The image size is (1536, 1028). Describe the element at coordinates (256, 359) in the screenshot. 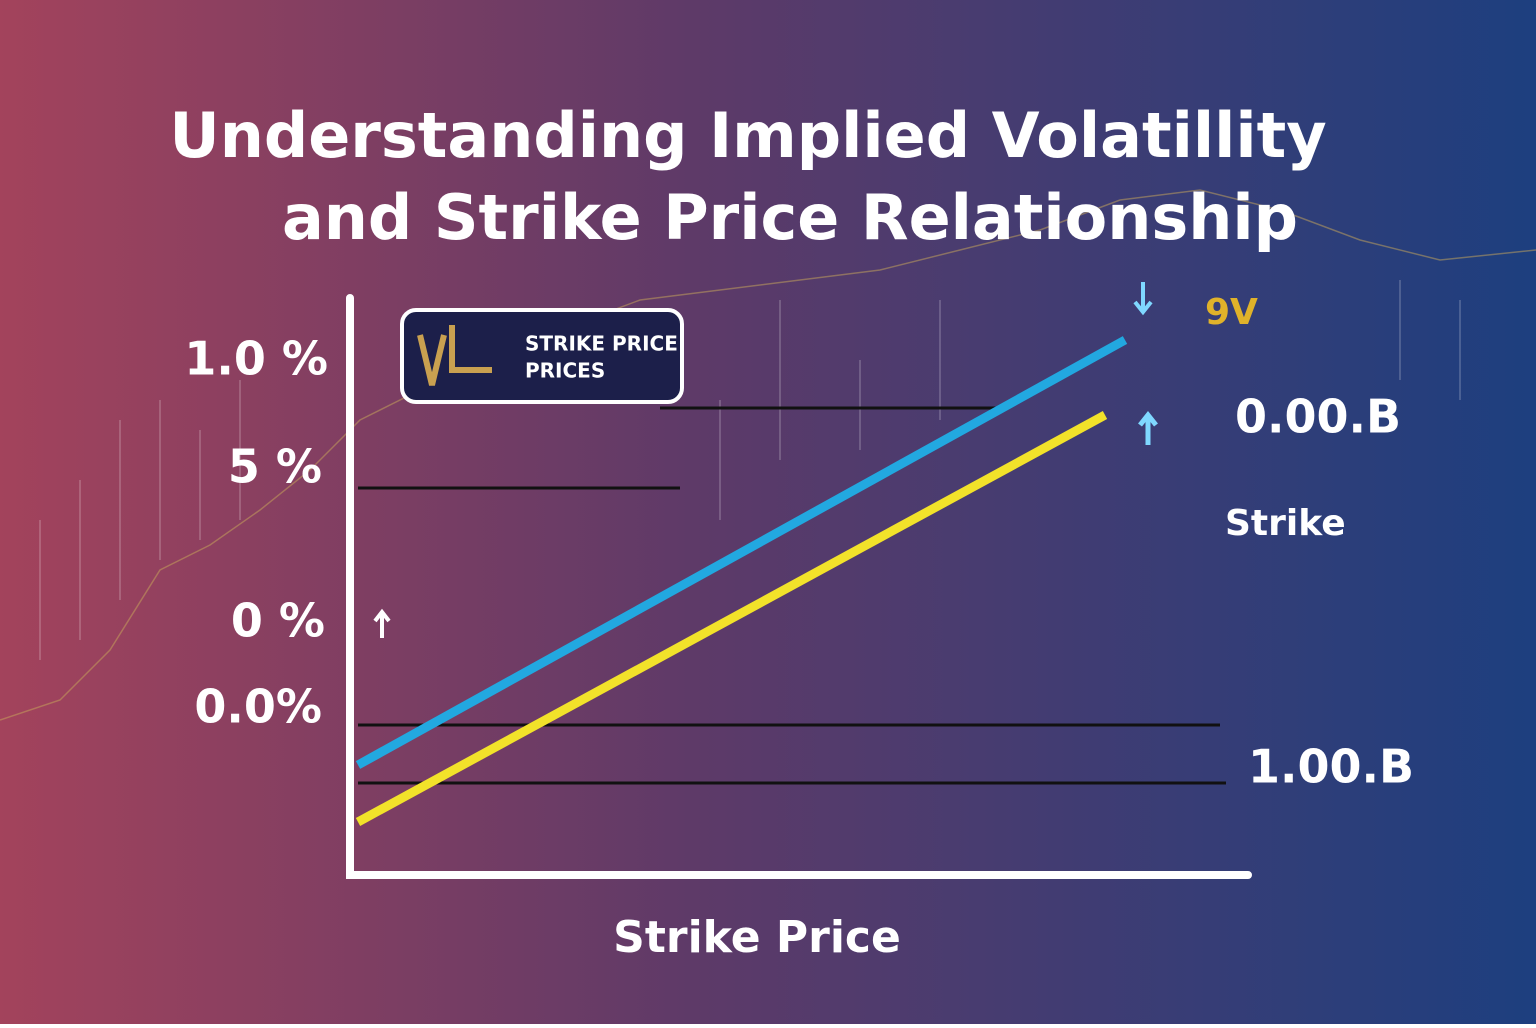

I see `y-label: 1.0 %` at that location.